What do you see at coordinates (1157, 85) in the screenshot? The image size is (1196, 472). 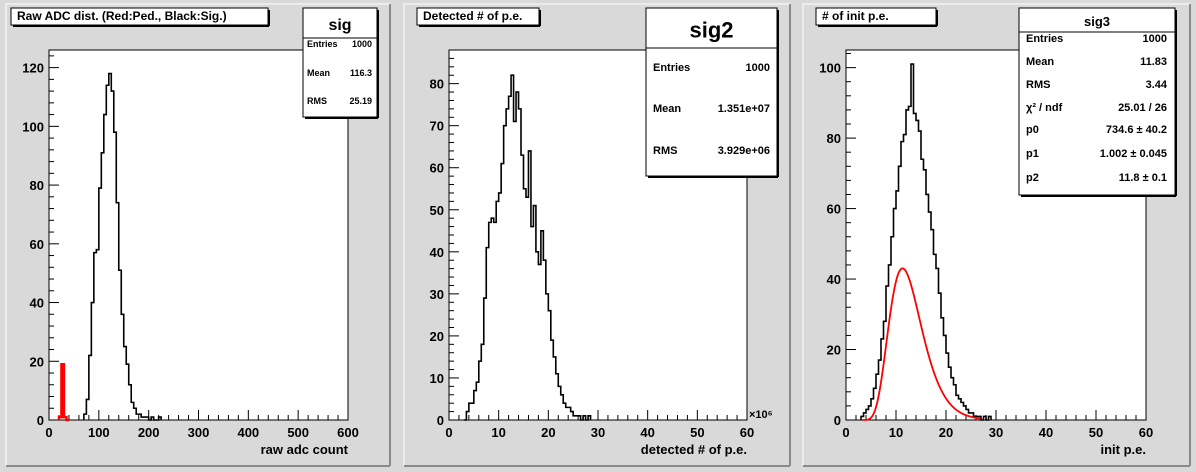 I see `stats-row-value: 3.44` at bounding box center [1157, 85].